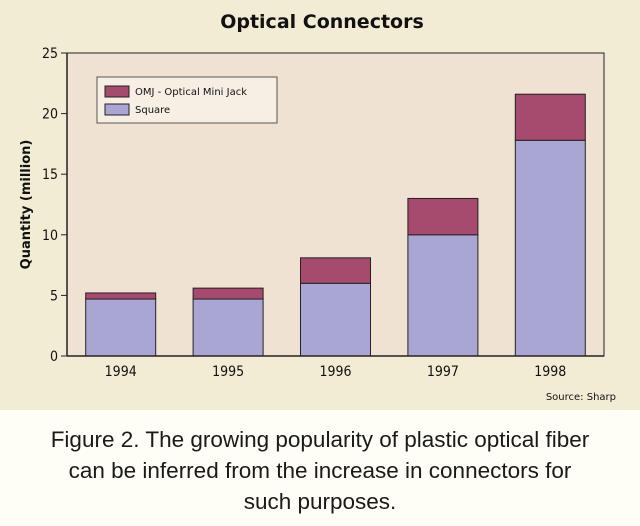 This screenshot has height=526, width=640. Describe the element at coordinates (443, 216) in the screenshot. I see `bar-omj-optical-mini-jack-1997` at that location.